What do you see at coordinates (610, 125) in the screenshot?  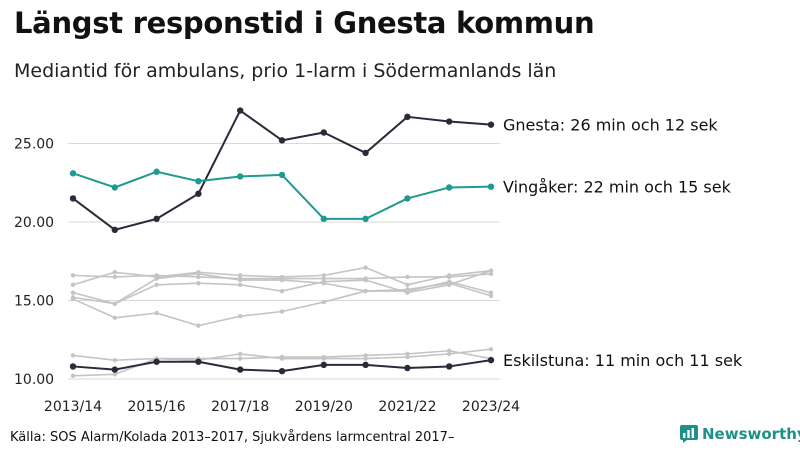 I see `gnesta-end-label: Gnesta: 26 min och 12 sek` at bounding box center [610, 125].